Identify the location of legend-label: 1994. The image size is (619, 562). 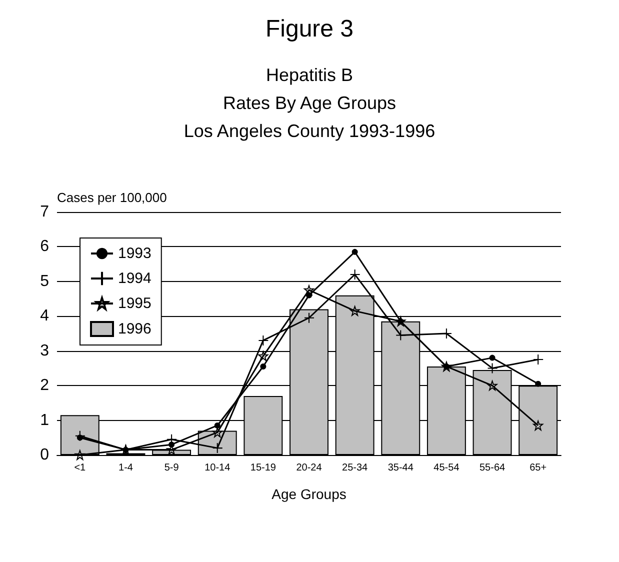
(135, 278).